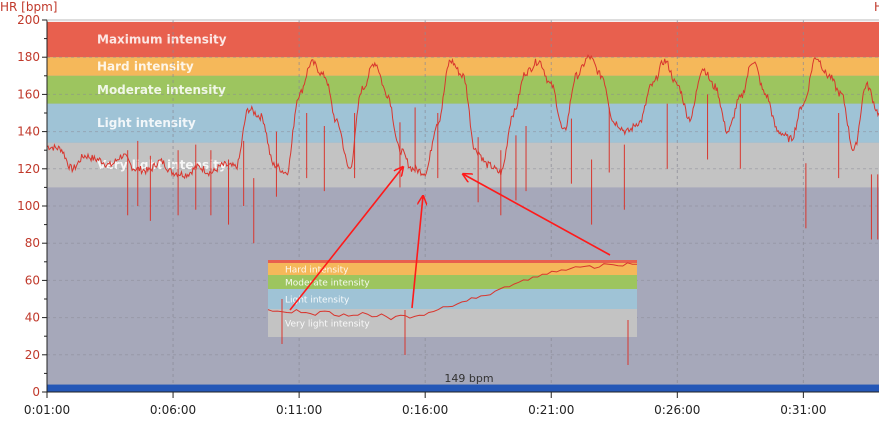 This screenshot has width=879, height=425. I want to click on y-tick-label: 120, so click(28, 169).